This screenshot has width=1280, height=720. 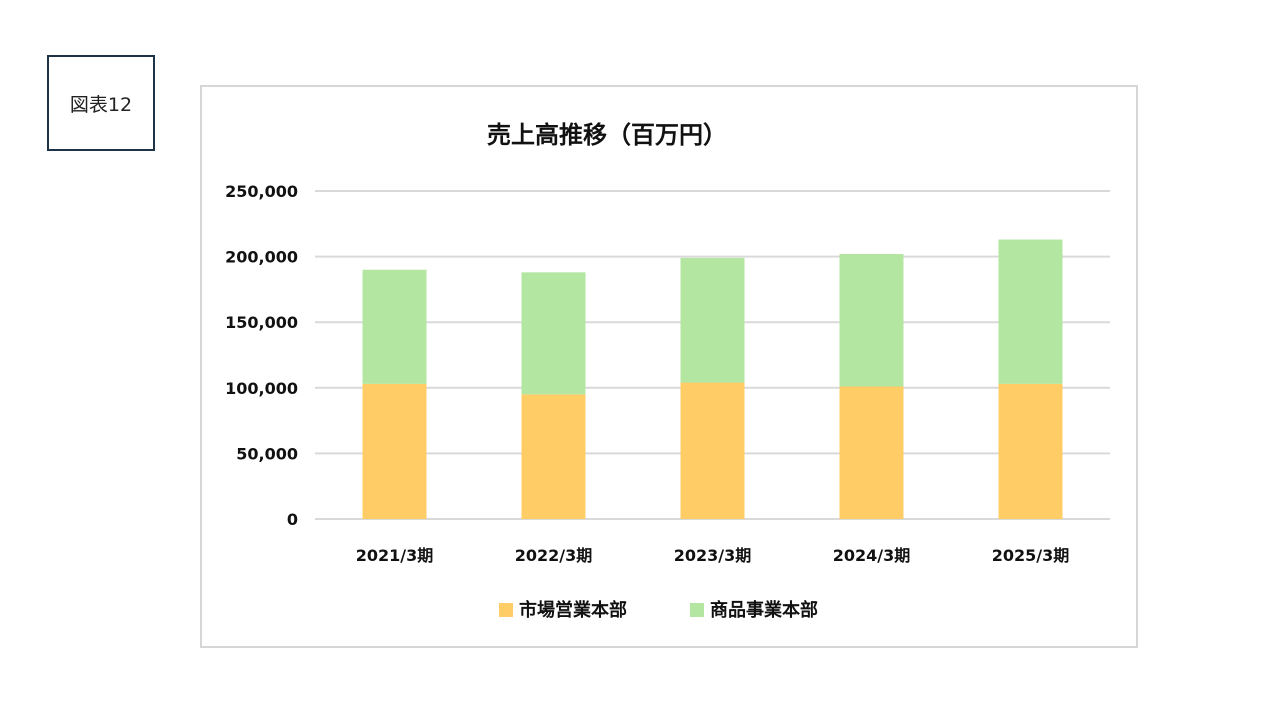 What do you see at coordinates (395, 555) in the screenshot?
I see `x-tick-label: 2021/3期` at bounding box center [395, 555].